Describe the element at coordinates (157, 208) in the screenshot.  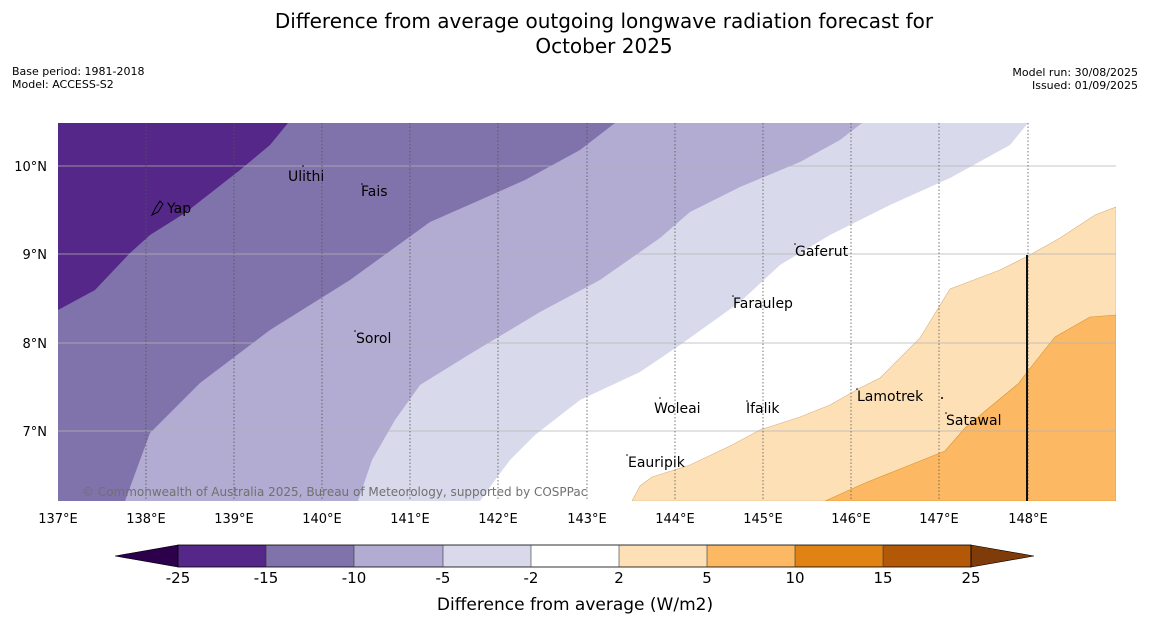
I see `yap-island-outline` at that location.